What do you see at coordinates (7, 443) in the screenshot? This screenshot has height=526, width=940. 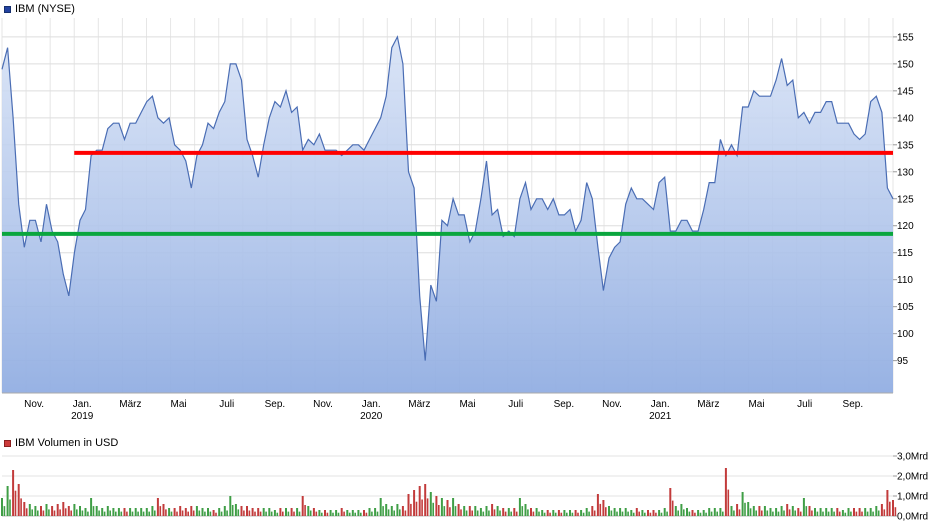 I see `volume-series-marker-icon` at bounding box center [7, 443].